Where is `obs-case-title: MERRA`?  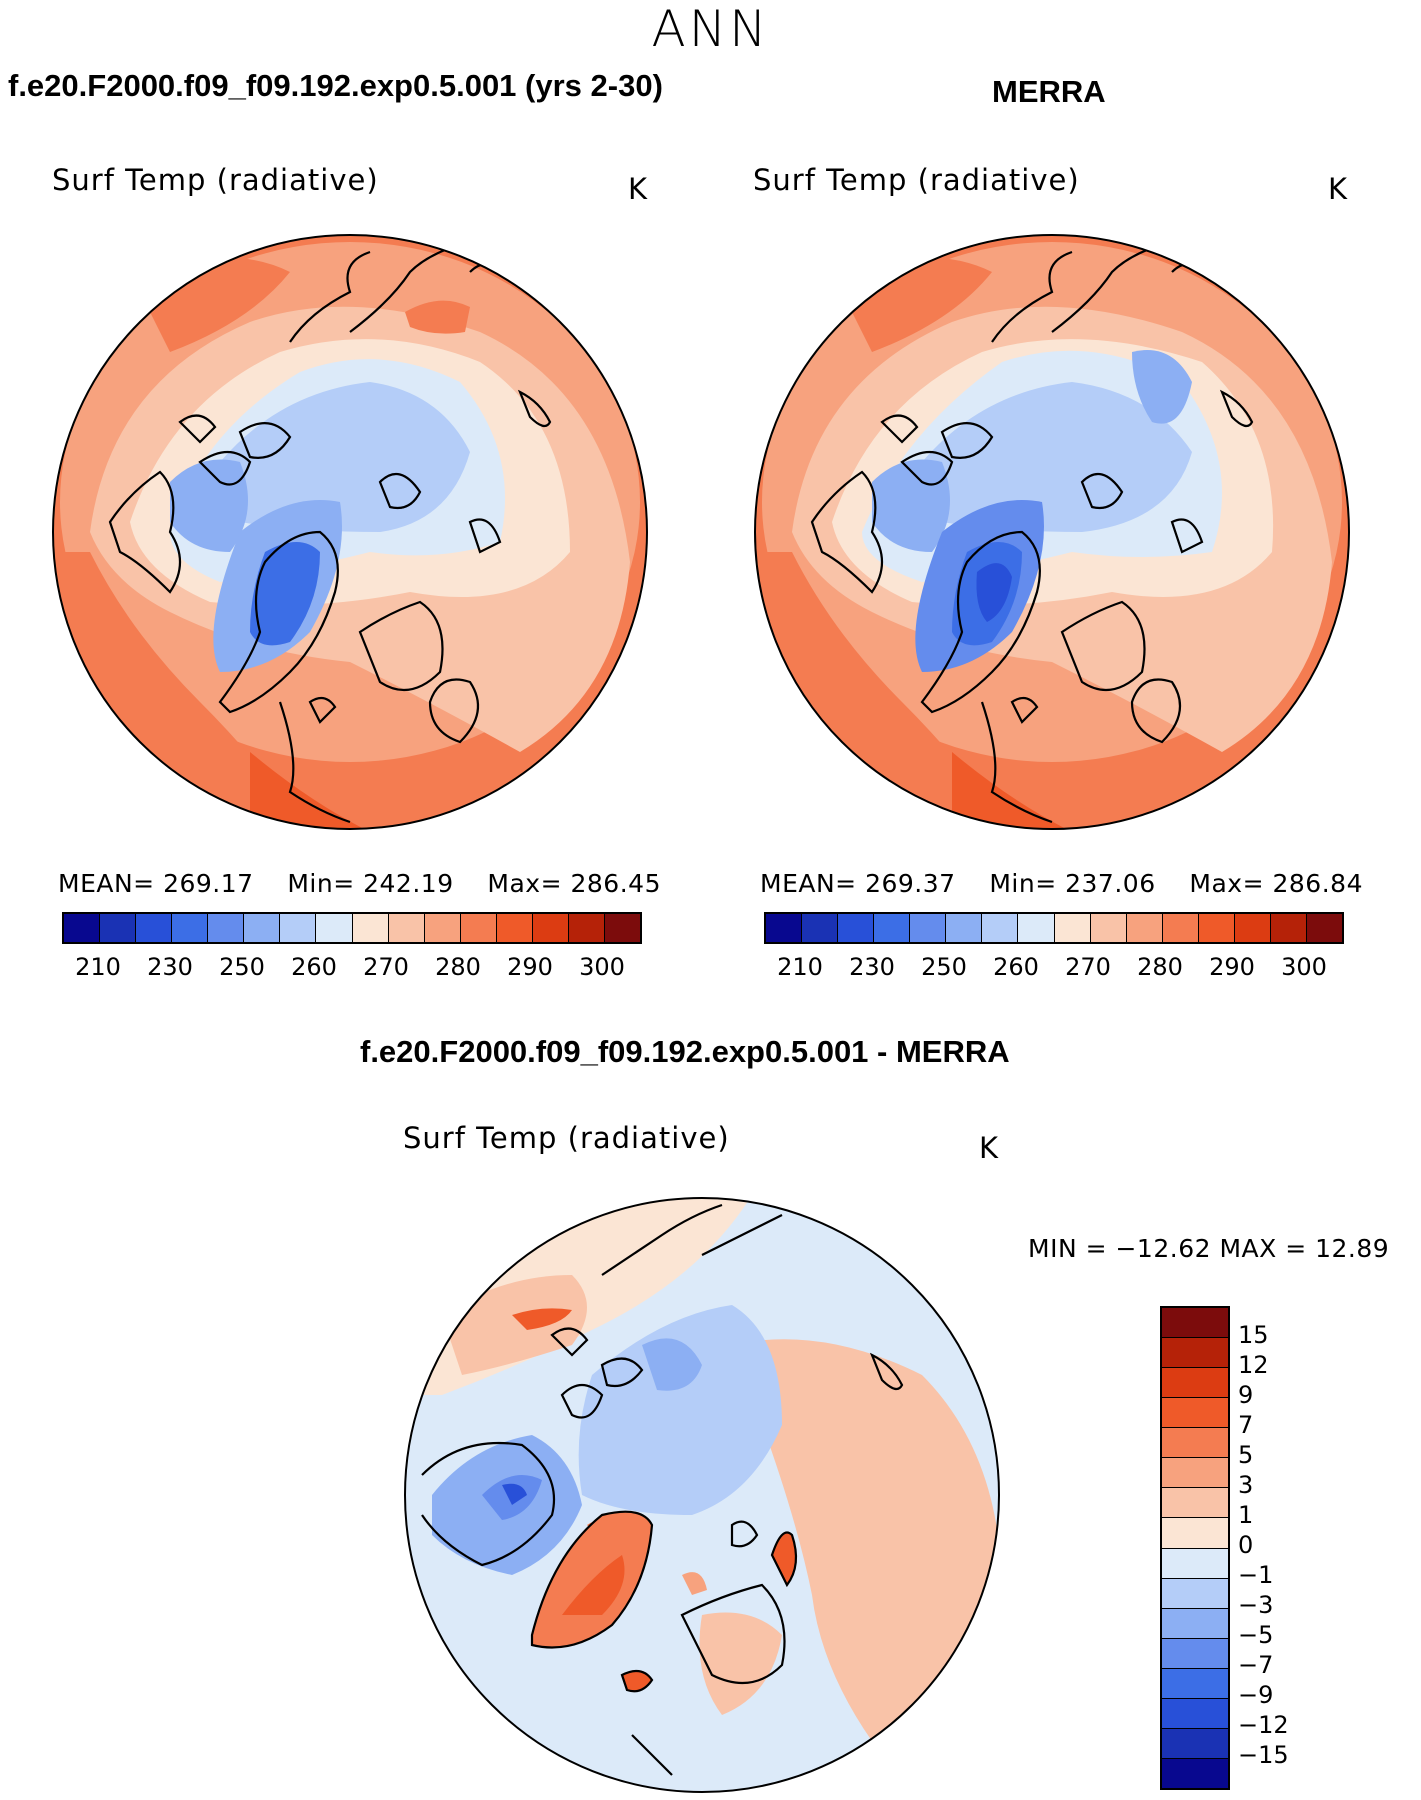 obs-case-title: MERRA is located at coordinates (1049, 91).